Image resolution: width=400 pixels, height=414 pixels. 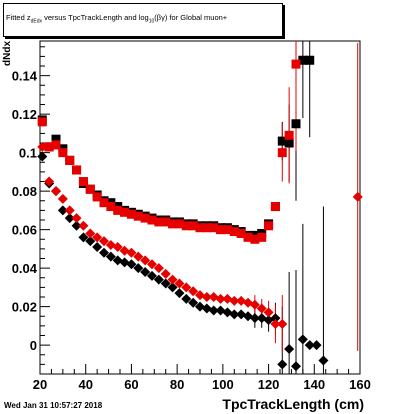 What do you see at coordinates (24, 191) in the screenshot?
I see `y-tick-label: 0.08` at bounding box center [24, 191].